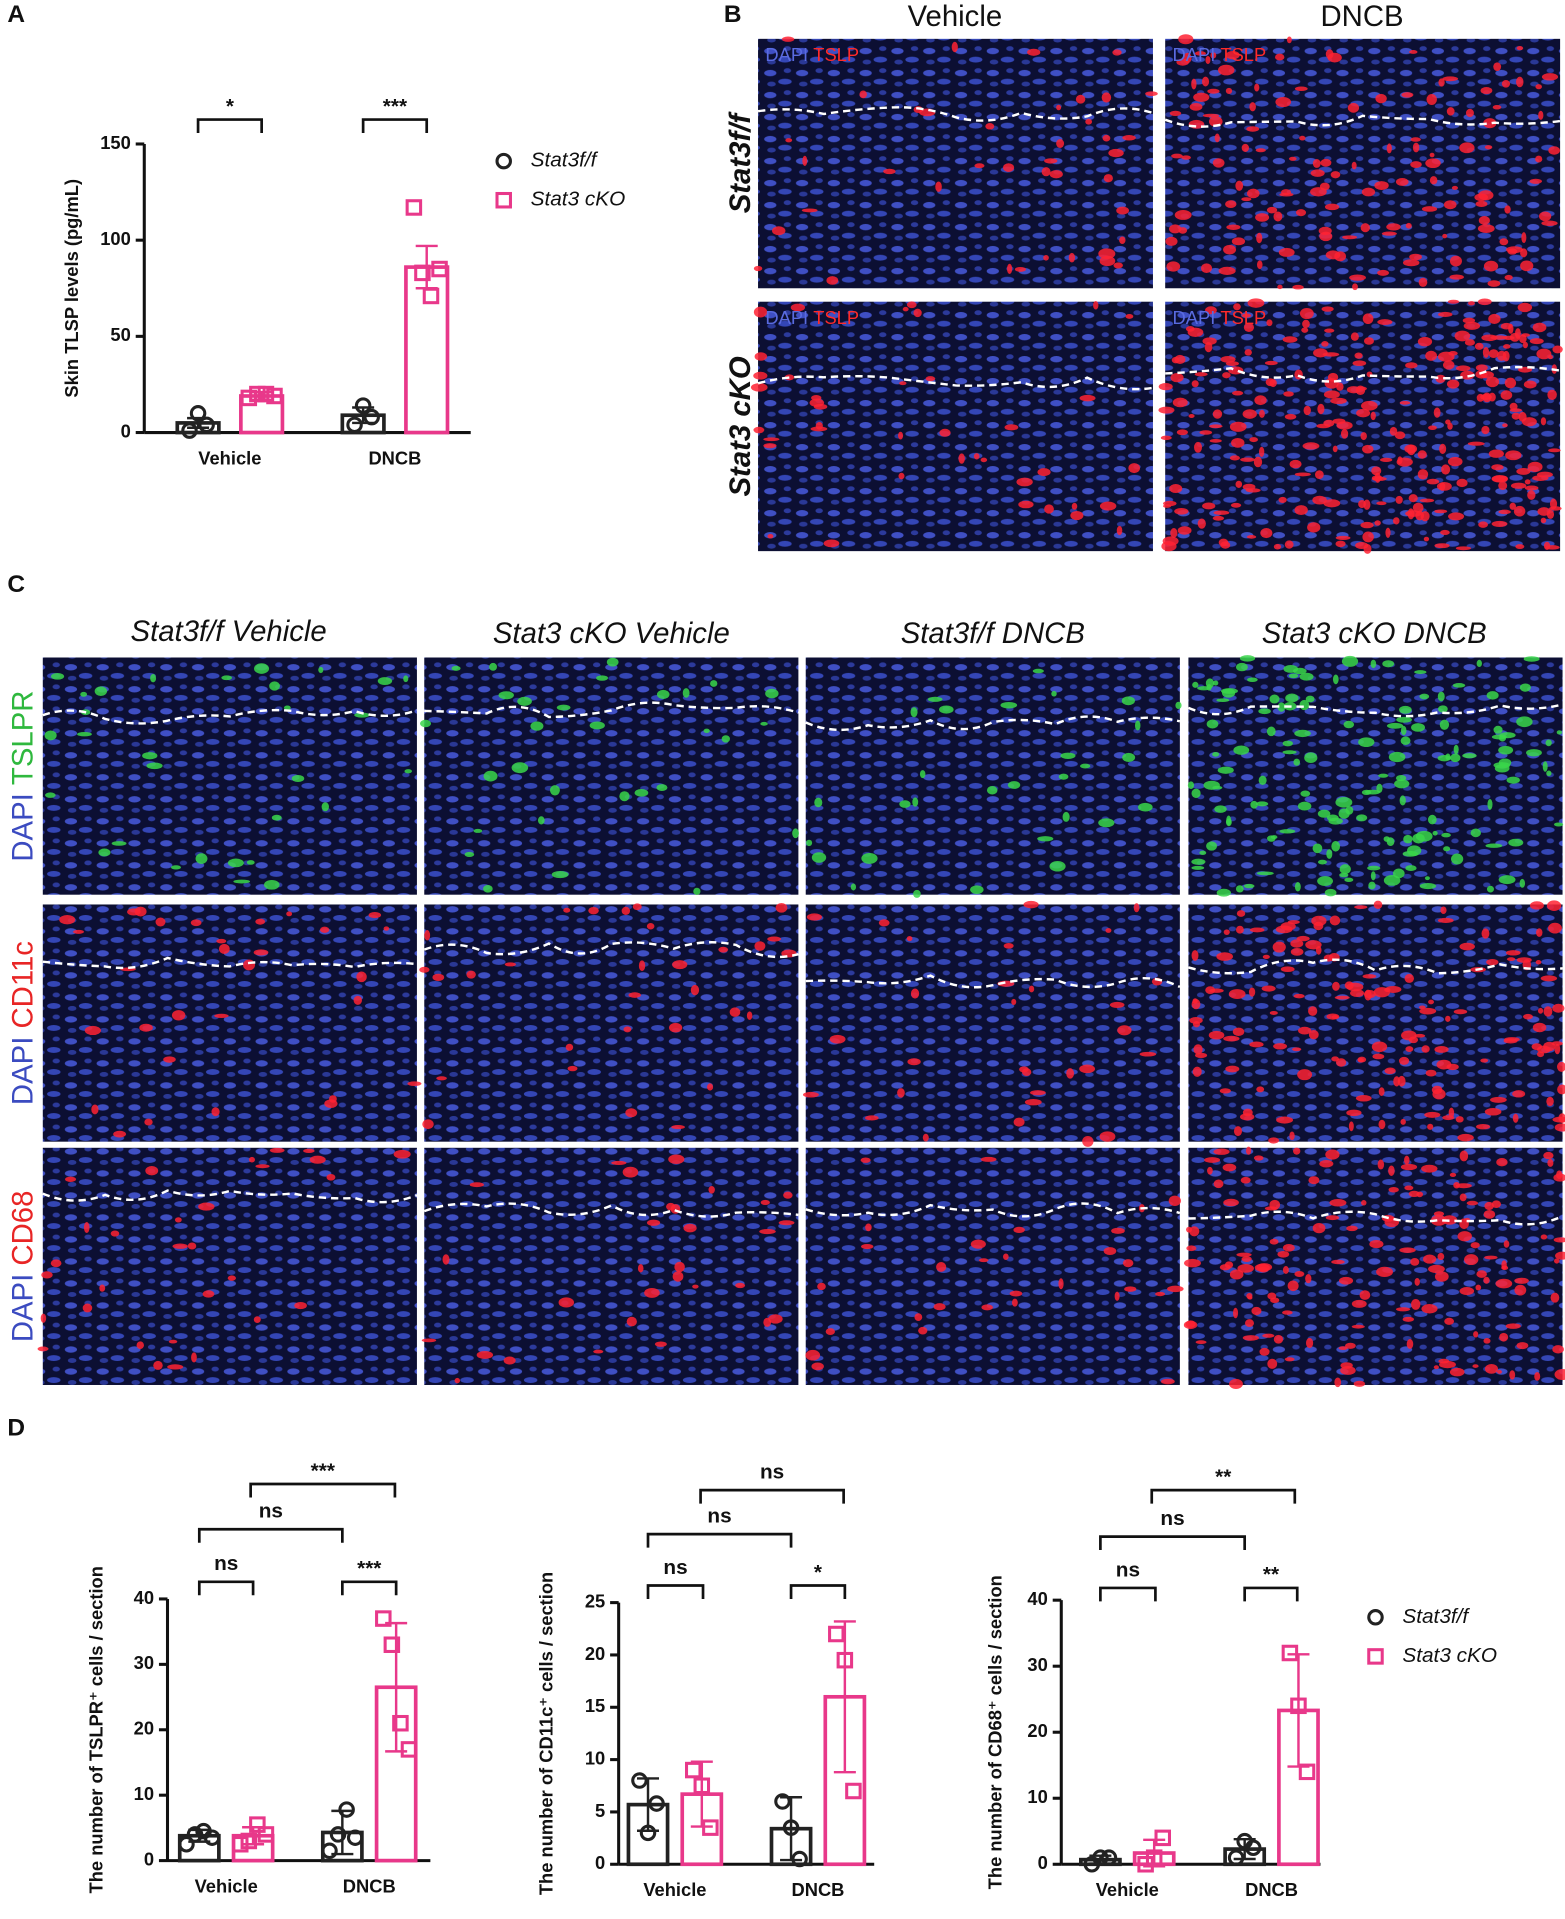 The image size is (1565, 1919). I want to click on significance-label: *, so click(818, 1572).